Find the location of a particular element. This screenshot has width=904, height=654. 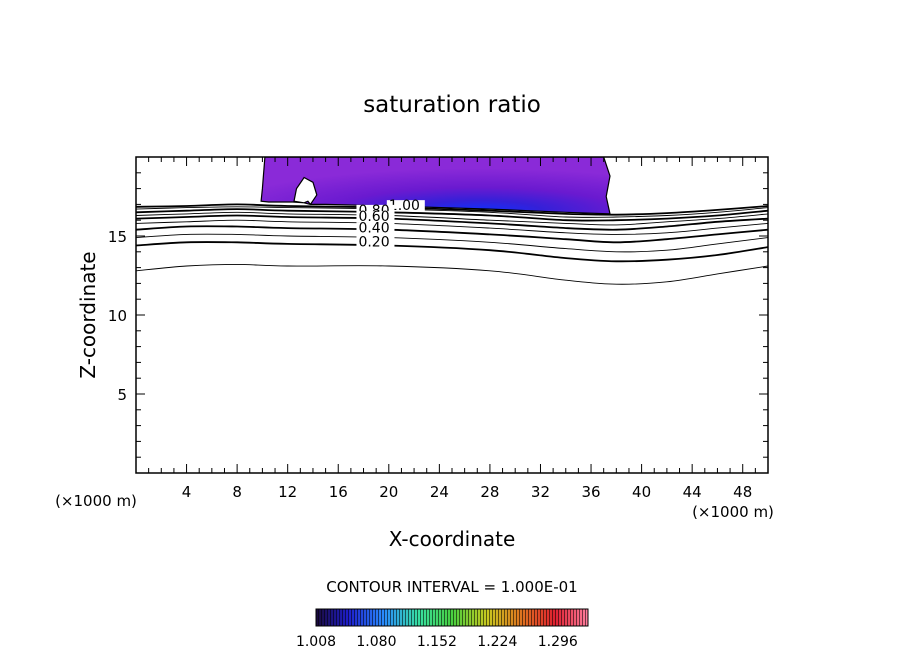

y-tick-label: 5 is located at coordinates (122, 395).